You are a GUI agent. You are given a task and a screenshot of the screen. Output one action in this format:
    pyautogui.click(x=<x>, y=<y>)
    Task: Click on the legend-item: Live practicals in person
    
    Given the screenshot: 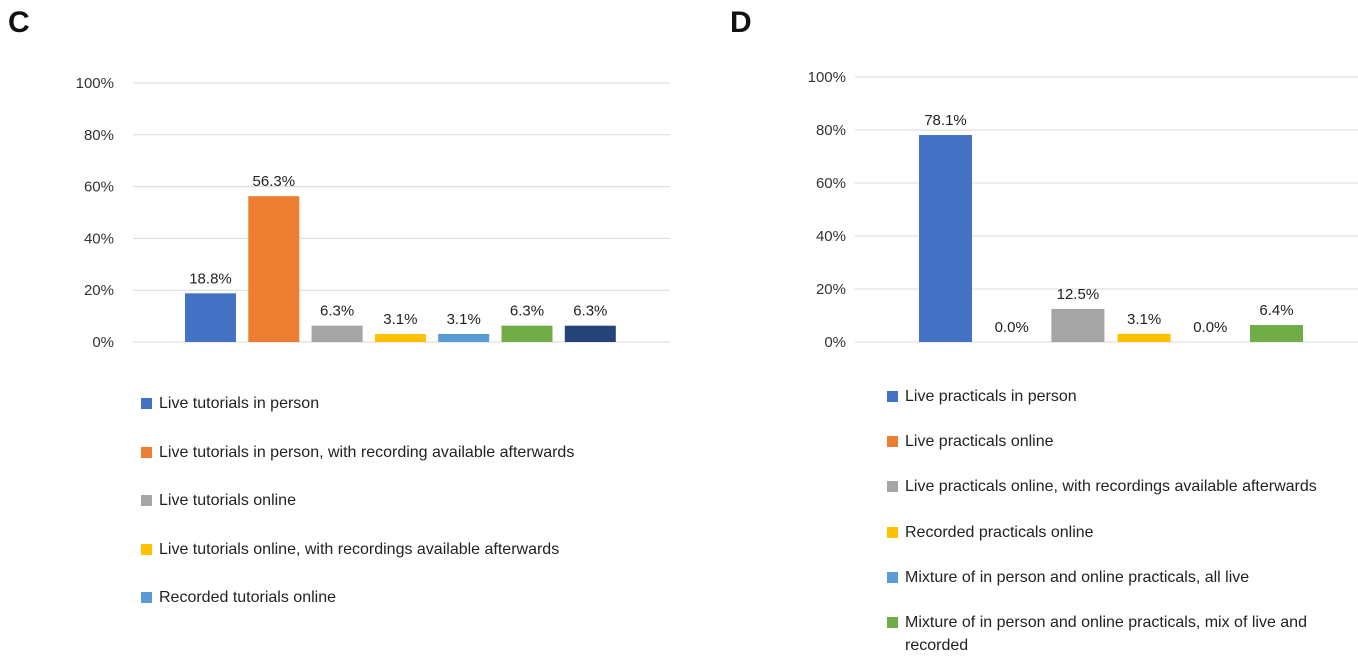 What is the action you would take?
    pyautogui.click(x=1122, y=396)
    